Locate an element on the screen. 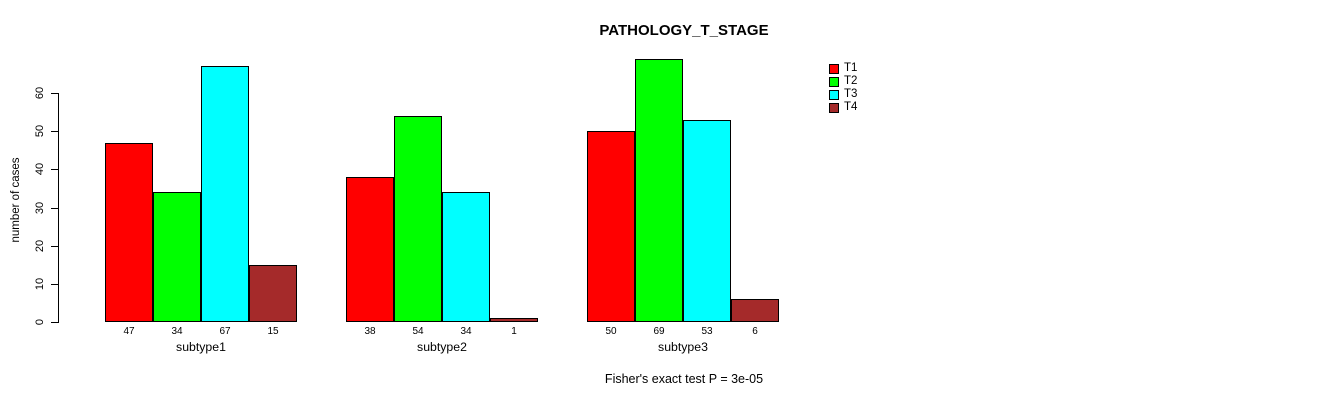  bar-value-label-subtype1-T1: 47 is located at coordinates (129, 331).